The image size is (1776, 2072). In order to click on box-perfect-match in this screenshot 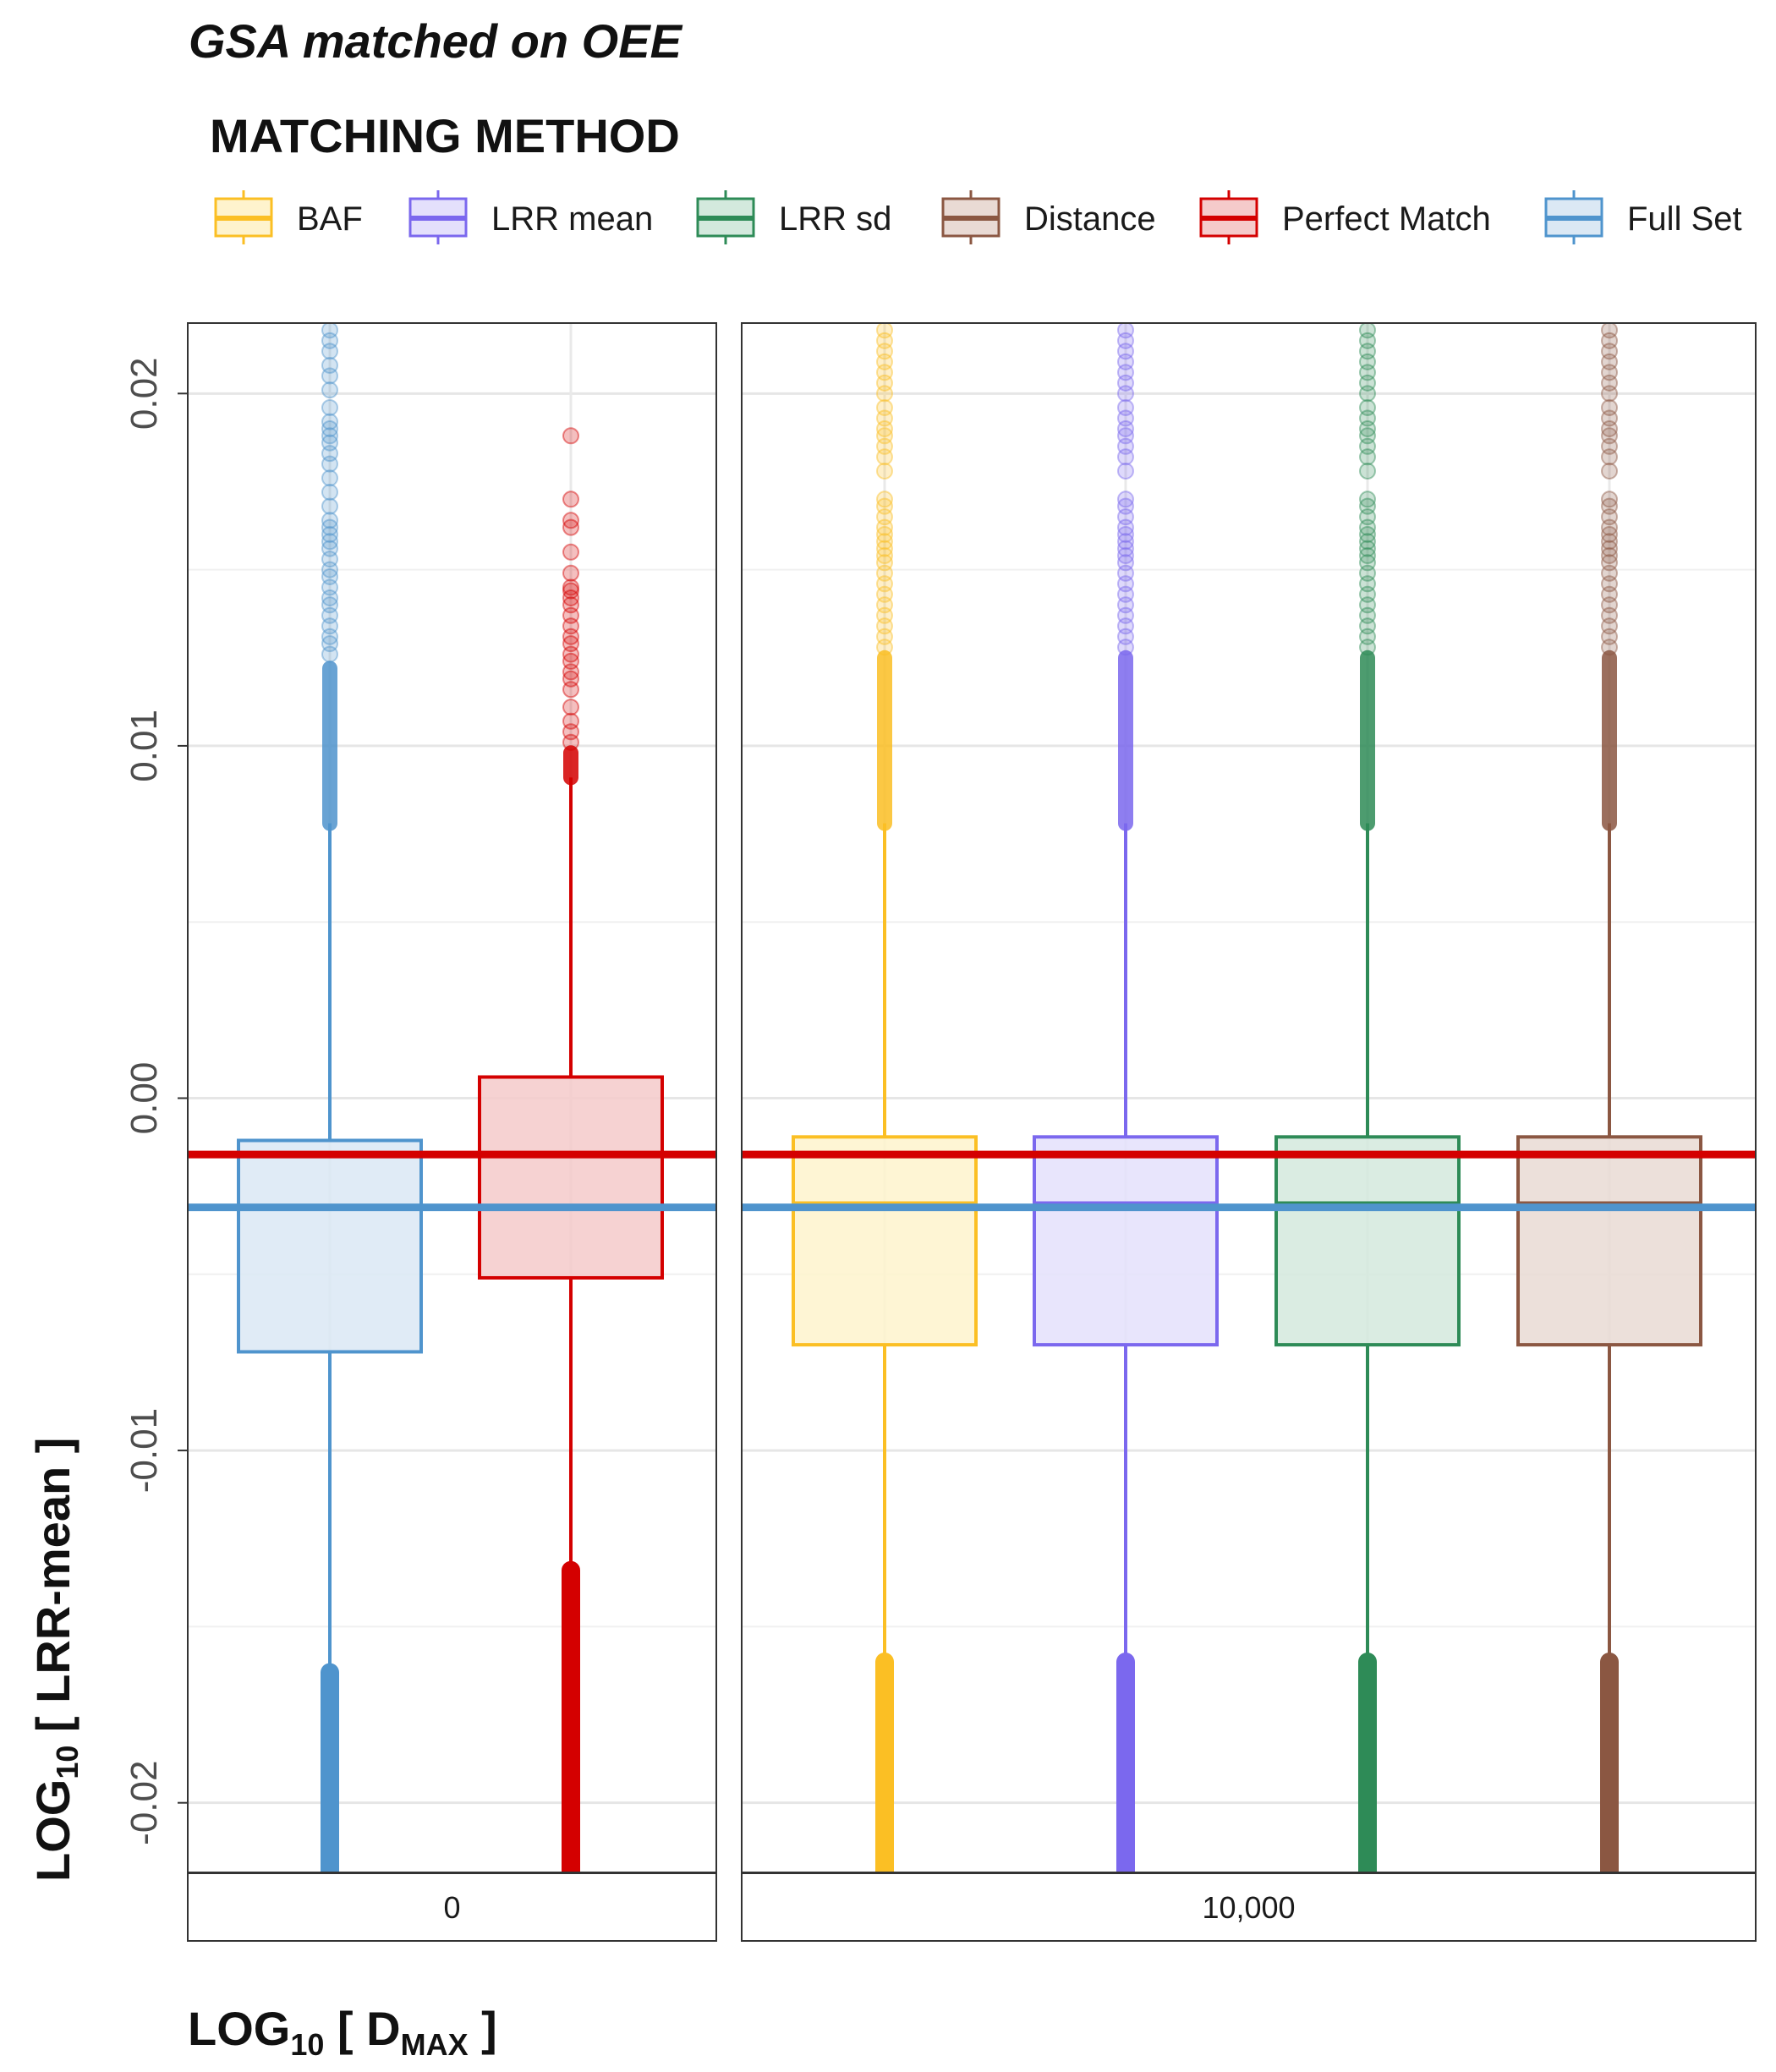, I will do `click(571, 1150)`.